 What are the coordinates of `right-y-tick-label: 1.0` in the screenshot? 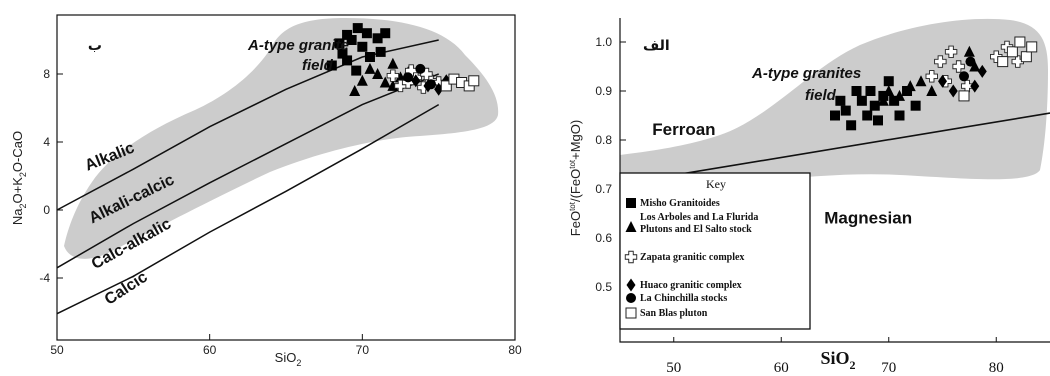 It's located at (603, 42).